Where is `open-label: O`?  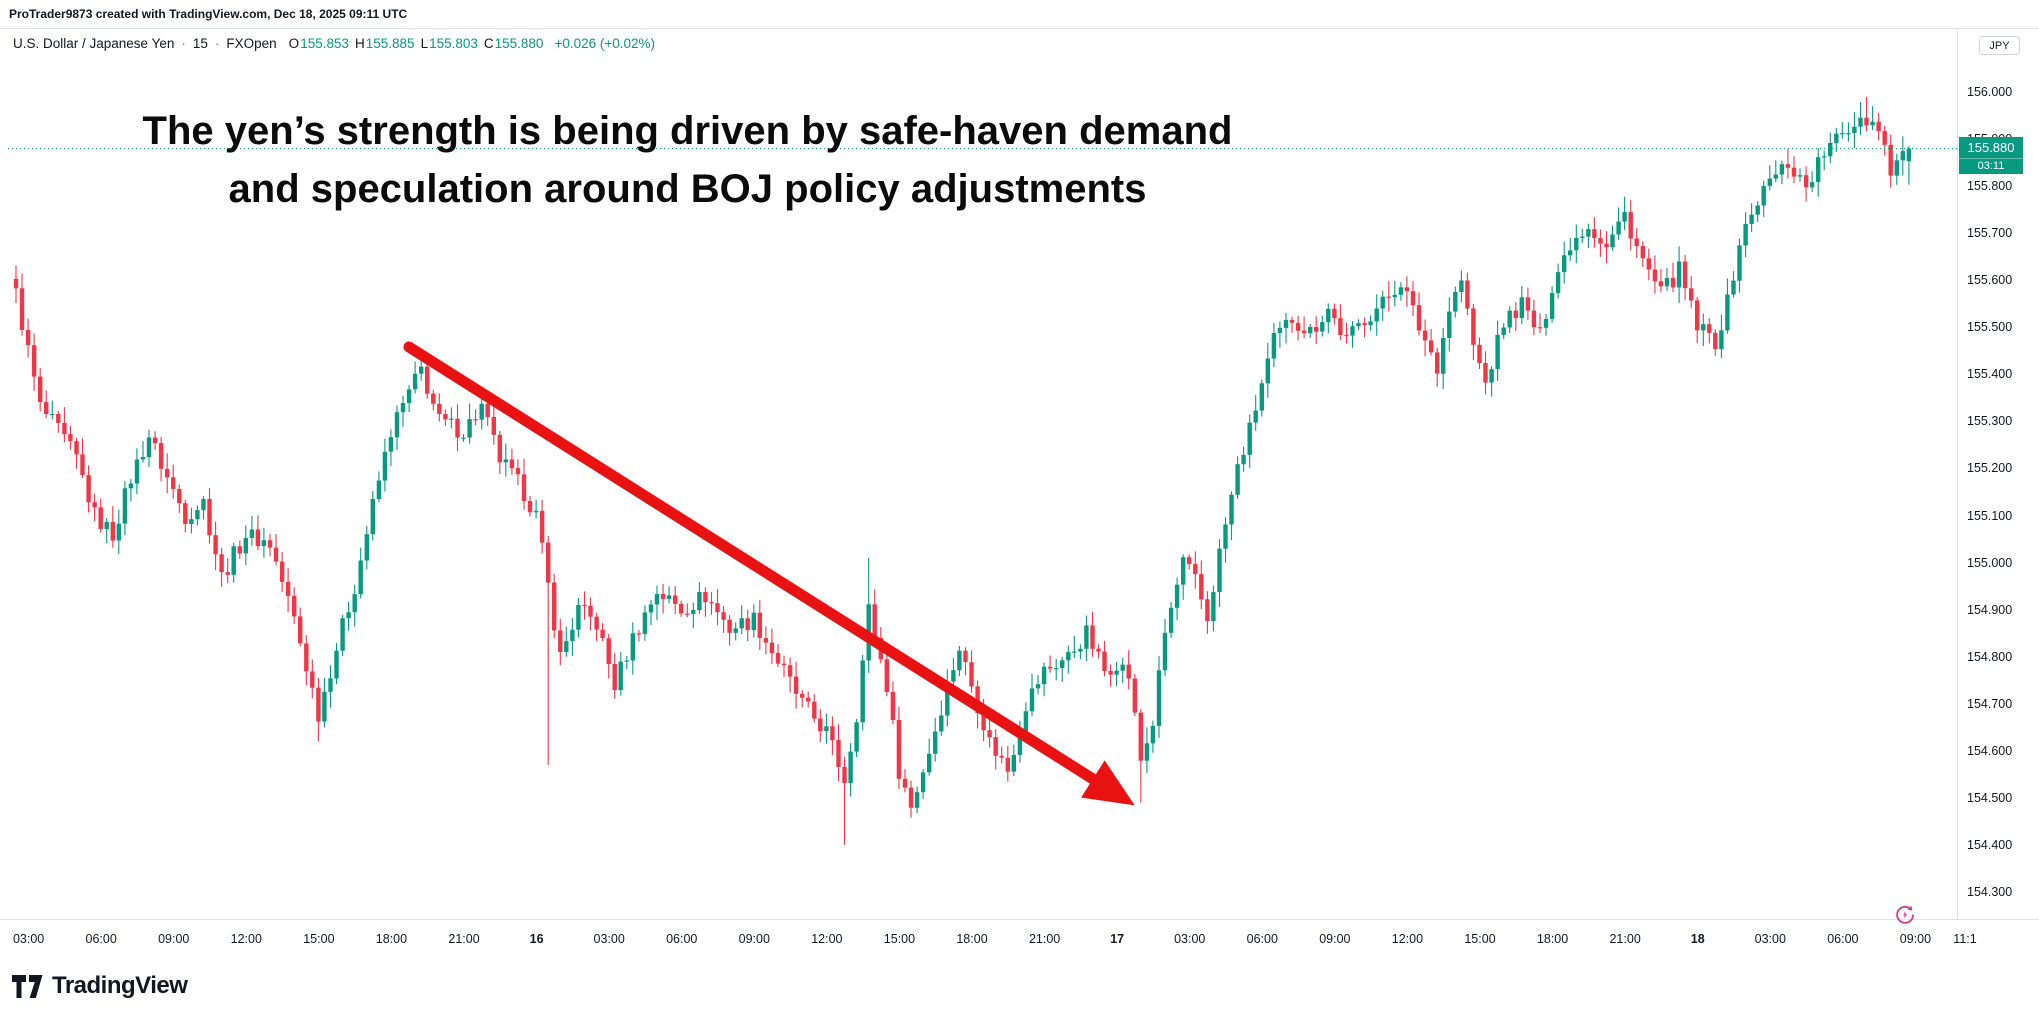 open-label: O is located at coordinates (294, 43).